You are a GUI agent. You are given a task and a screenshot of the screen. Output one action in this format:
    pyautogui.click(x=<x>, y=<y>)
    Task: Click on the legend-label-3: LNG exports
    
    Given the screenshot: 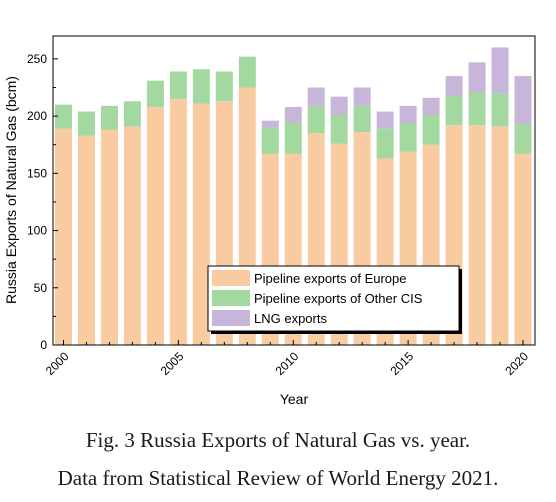 What is the action you would take?
    pyautogui.click(x=290, y=318)
    